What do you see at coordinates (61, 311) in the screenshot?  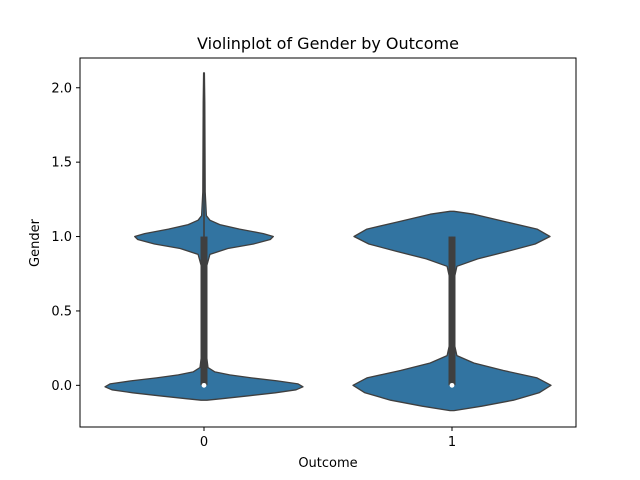 I see `y-tick-label: 0.5` at bounding box center [61, 311].